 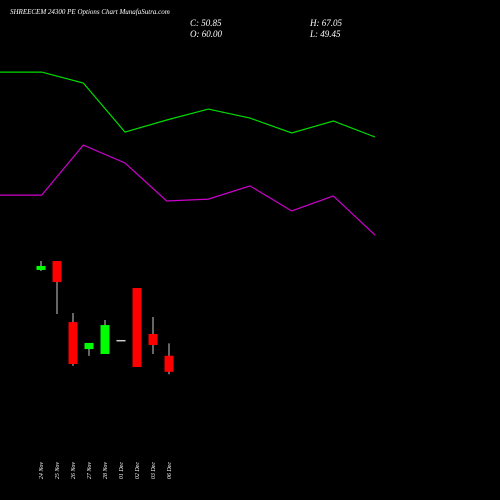 I want to click on x-tick-label: 27 Nov, so click(x=90, y=471).